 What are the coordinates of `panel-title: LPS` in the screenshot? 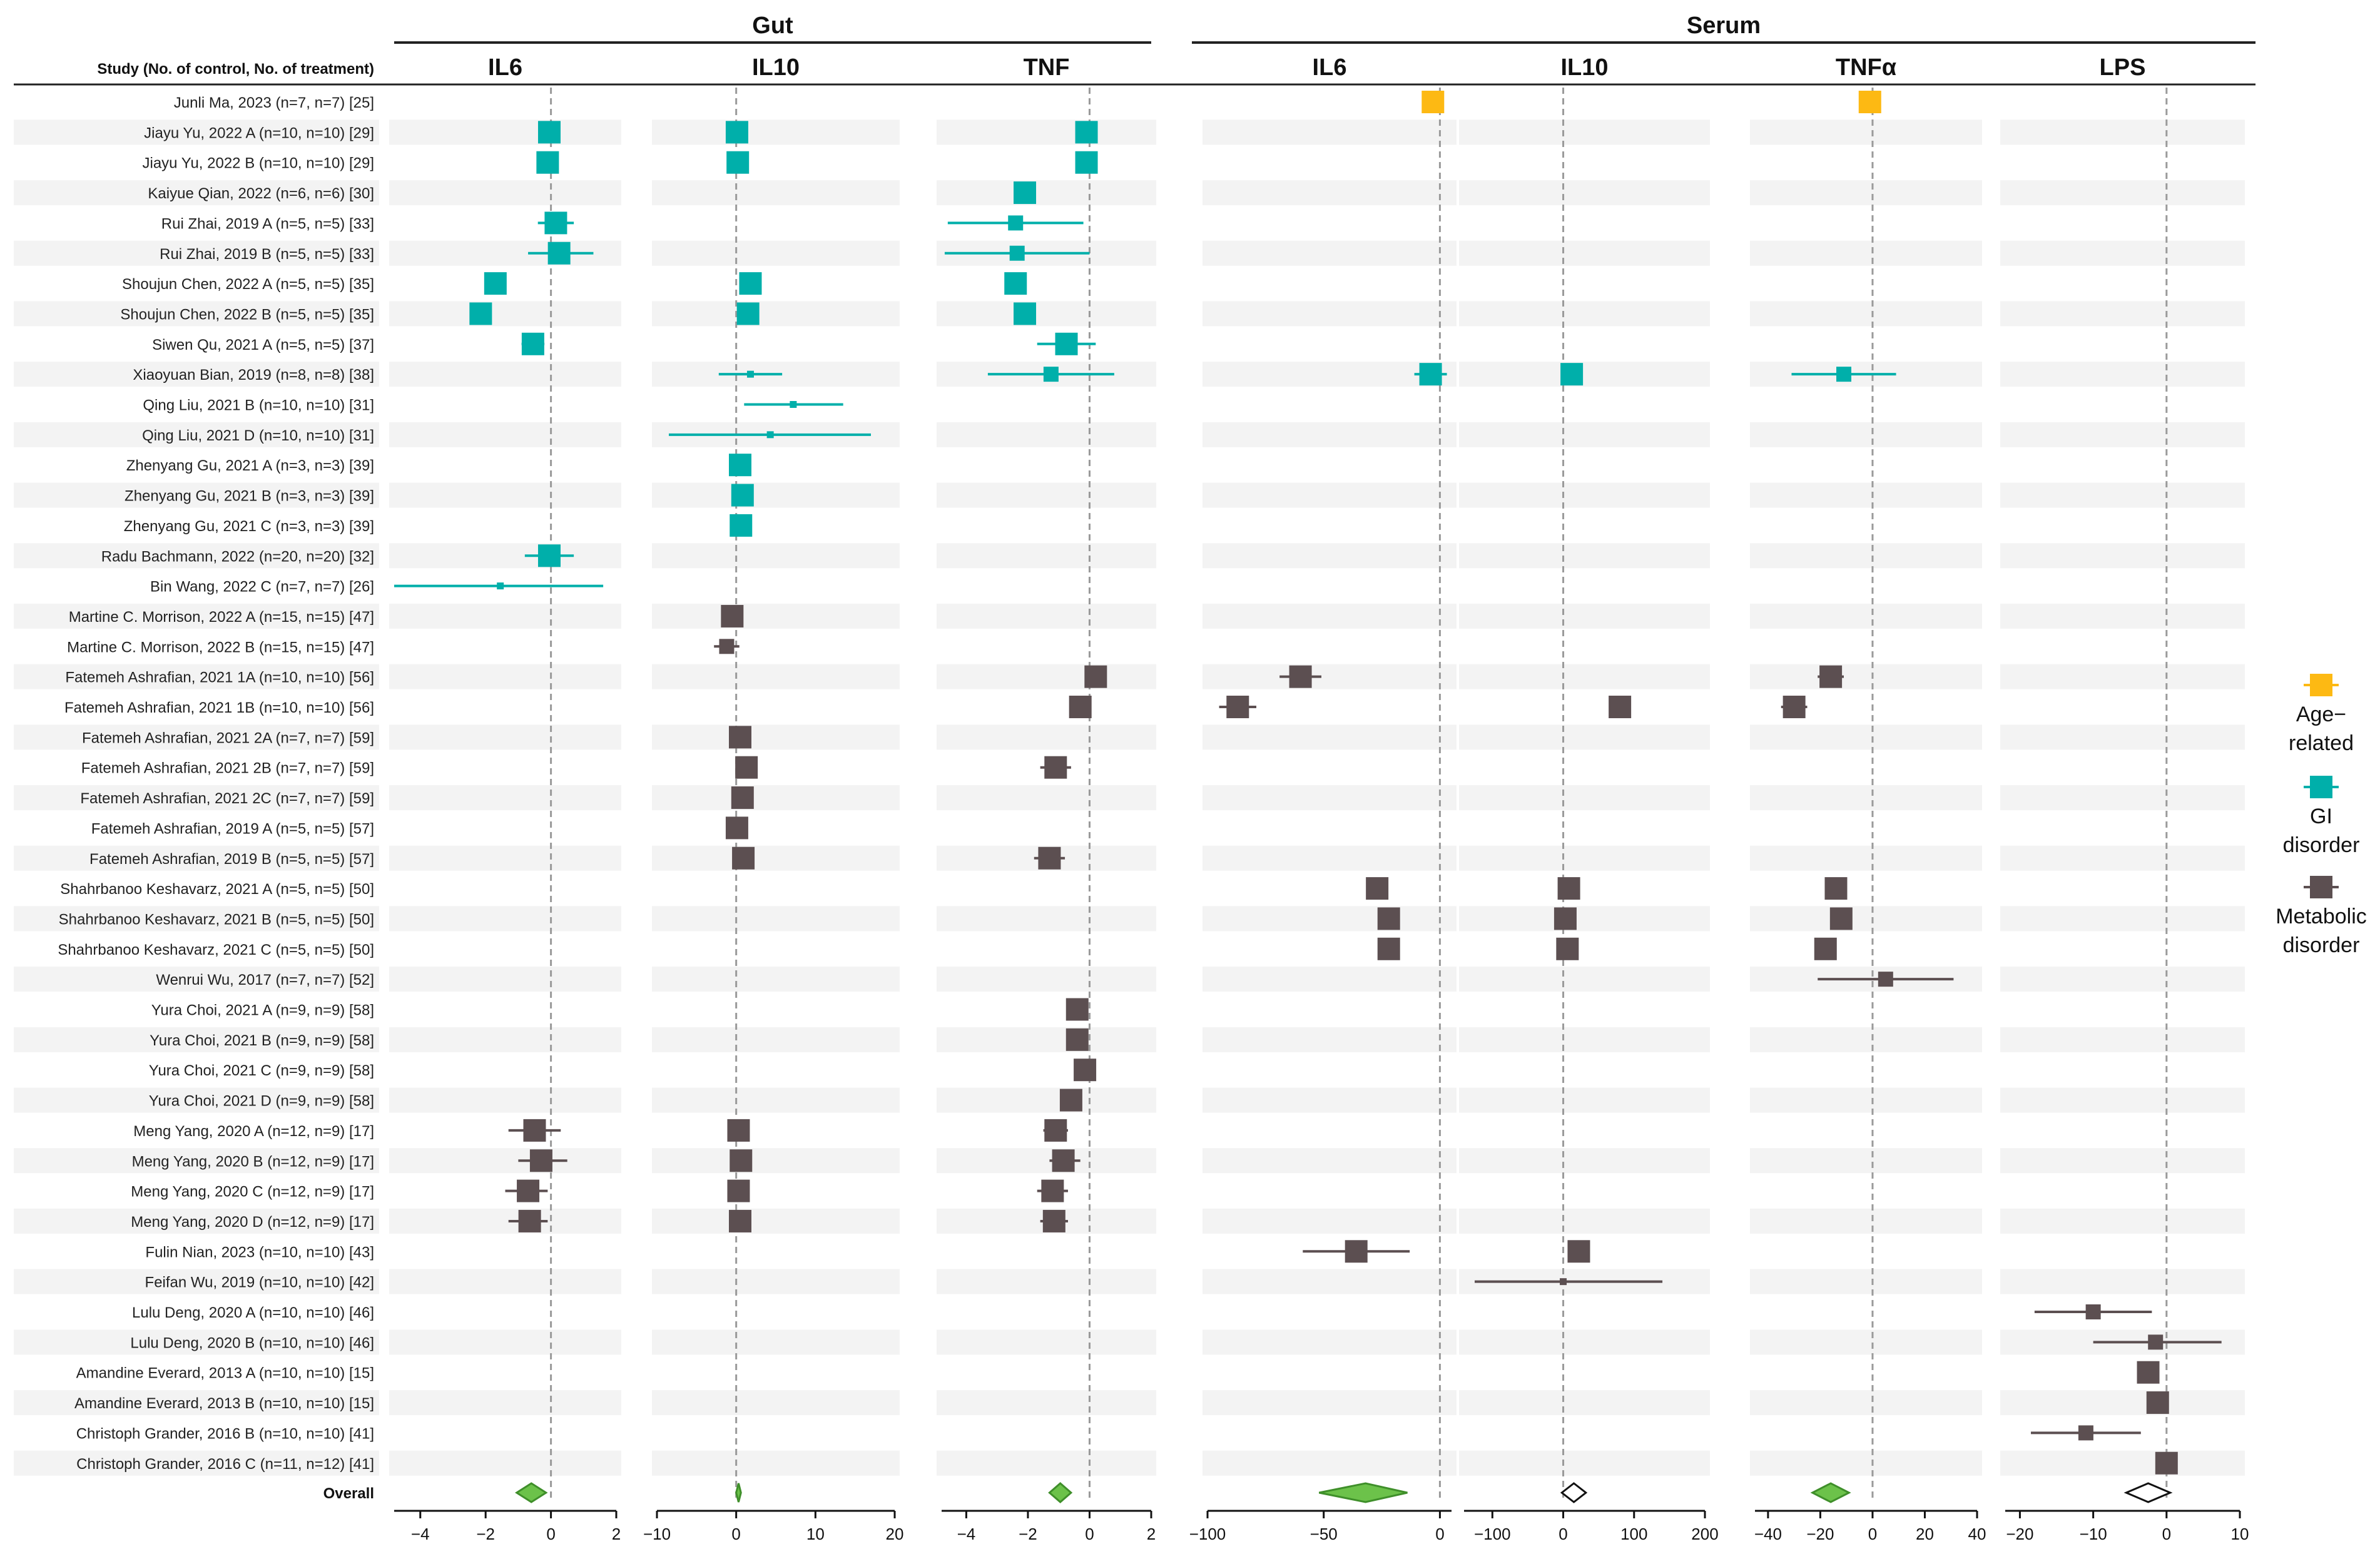 It's located at (2123, 67).